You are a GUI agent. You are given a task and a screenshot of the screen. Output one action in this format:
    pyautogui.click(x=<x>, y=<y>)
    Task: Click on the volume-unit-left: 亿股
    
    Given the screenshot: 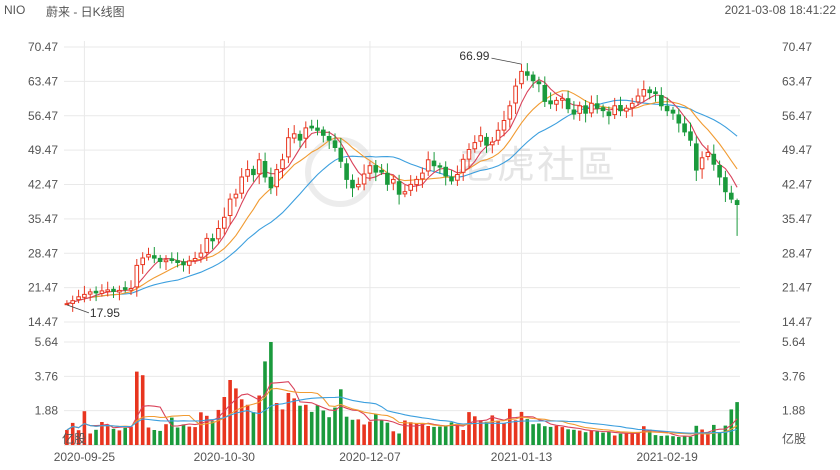 What is the action you would take?
    pyautogui.click(x=74, y=438)
    